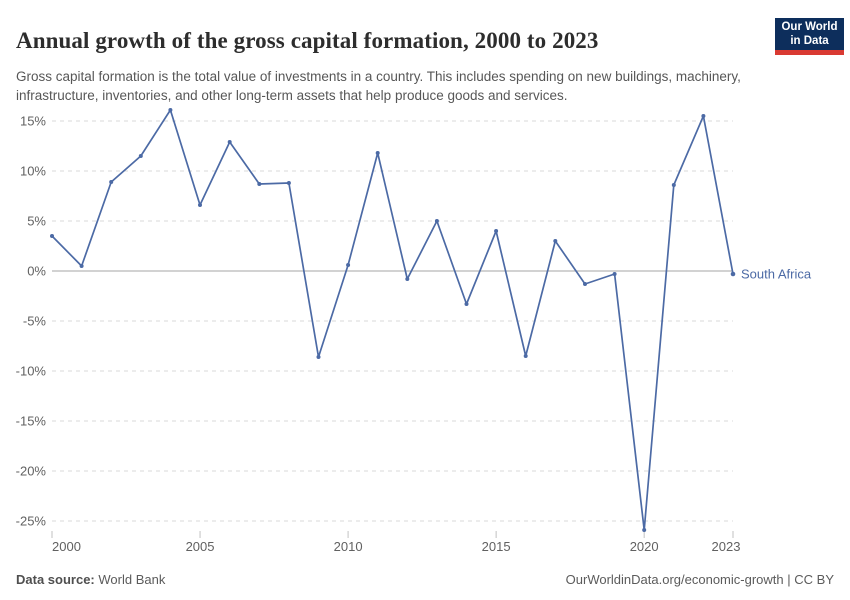  What do you see at coordinates (33, 121) in the screenshot?
I see `y-tick-label: 15%` at bounding box center [33, 121].